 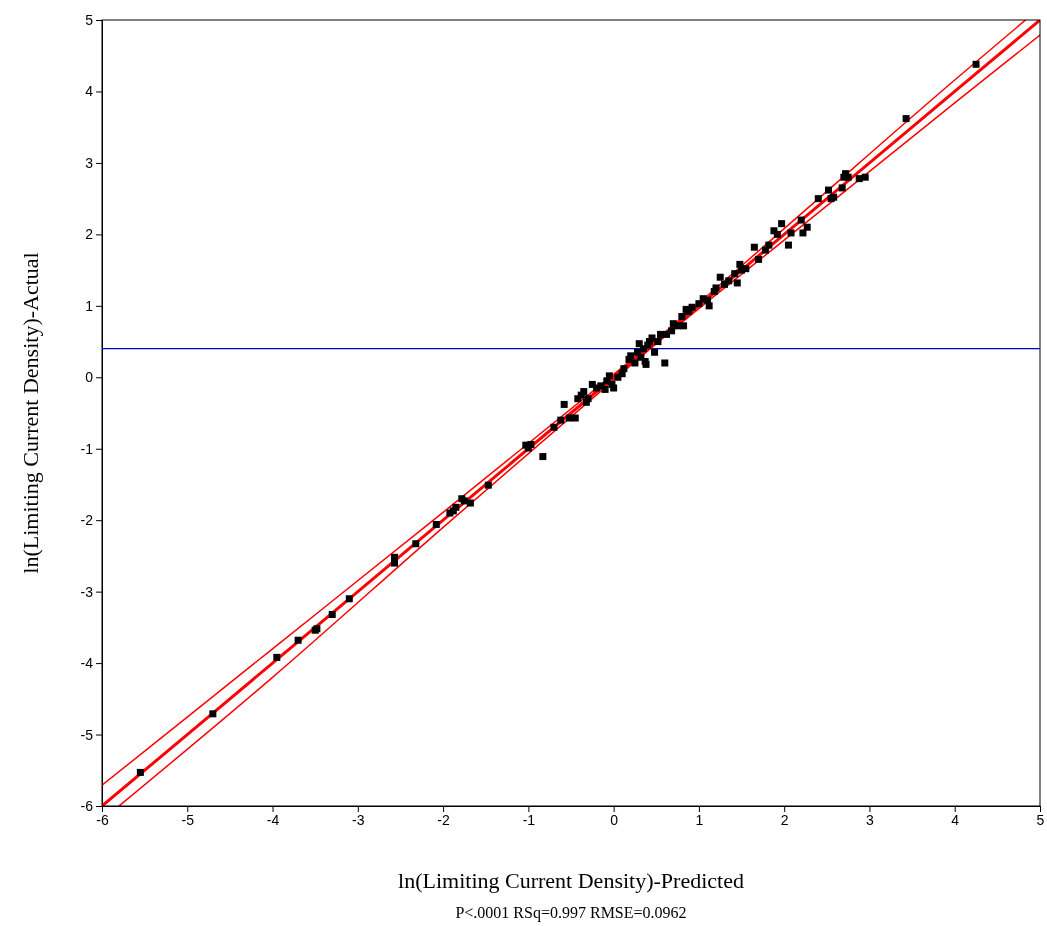 What do you see at coordinates (89, 377) in the screenshot?
I see `y-tick-label: 0` at bounding box center [89, 377].